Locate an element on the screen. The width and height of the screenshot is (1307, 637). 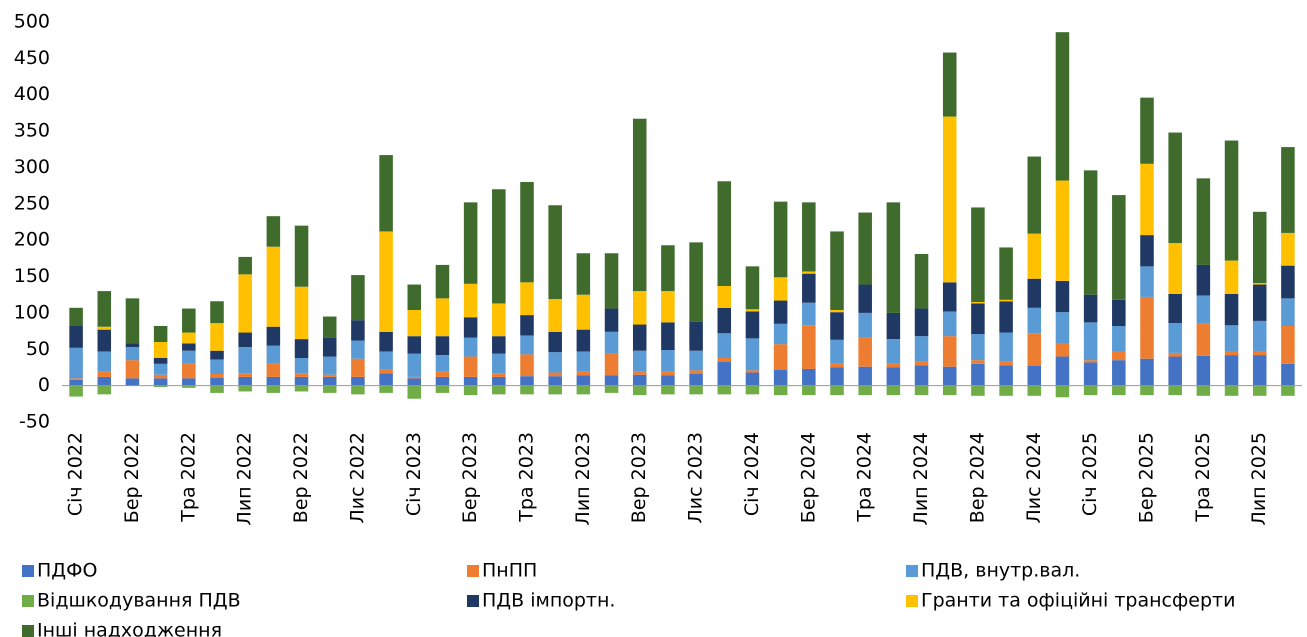
x-tick-label: Тра 2024 is located at coordinates (865, 477).